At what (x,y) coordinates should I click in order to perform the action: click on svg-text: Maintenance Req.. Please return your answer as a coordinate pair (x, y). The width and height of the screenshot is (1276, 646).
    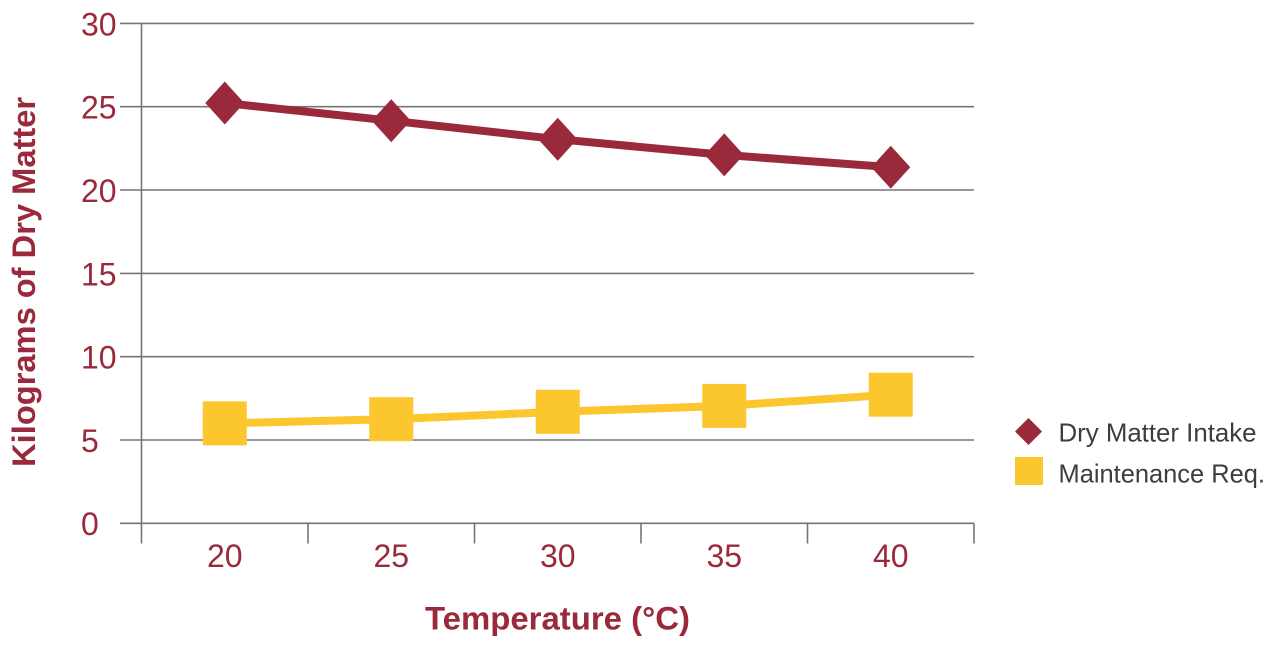
    Looking at the image, I should click on (1162, 474).